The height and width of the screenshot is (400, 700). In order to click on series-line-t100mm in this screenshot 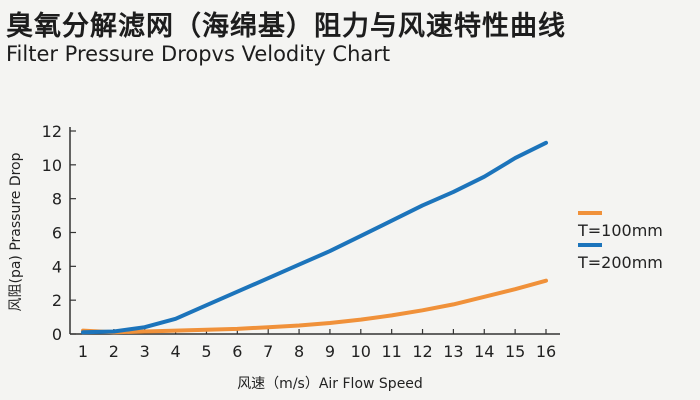, I will do `click(314, 306)`.